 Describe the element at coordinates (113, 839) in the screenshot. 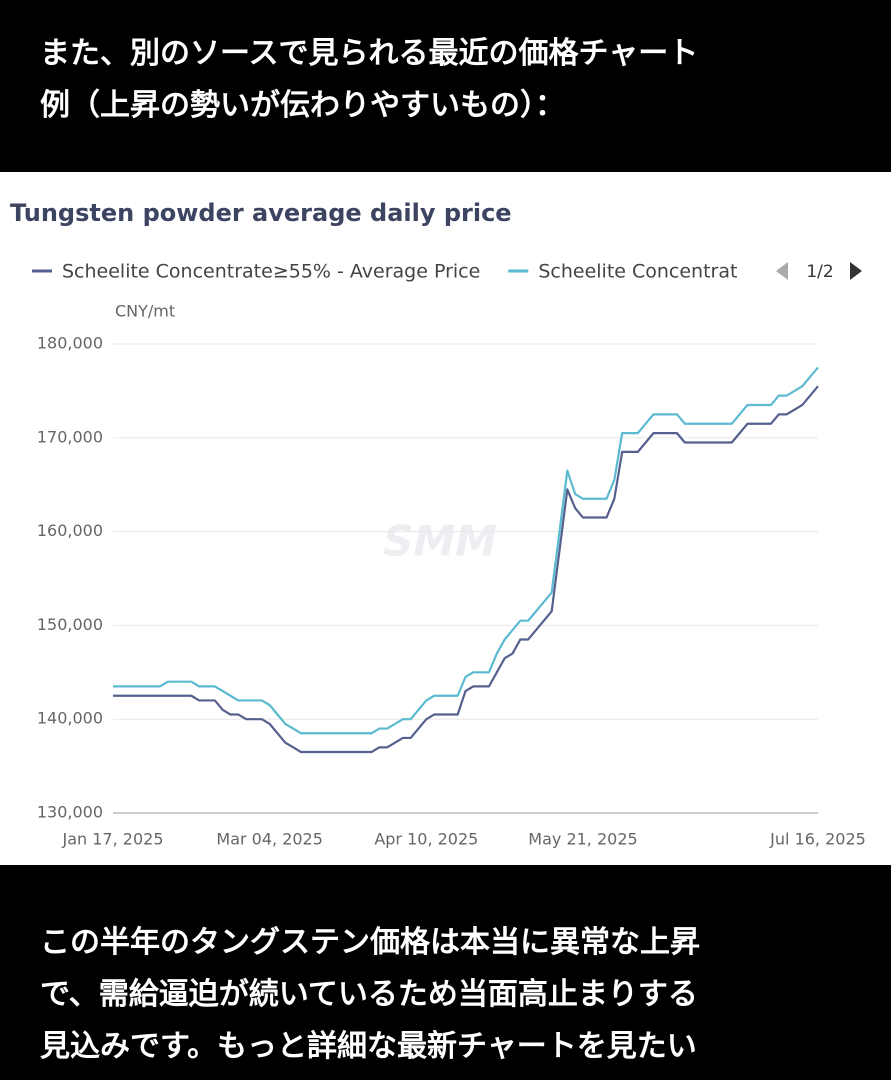

I see `x-tick-label: Jan 17, 2025` at that location.